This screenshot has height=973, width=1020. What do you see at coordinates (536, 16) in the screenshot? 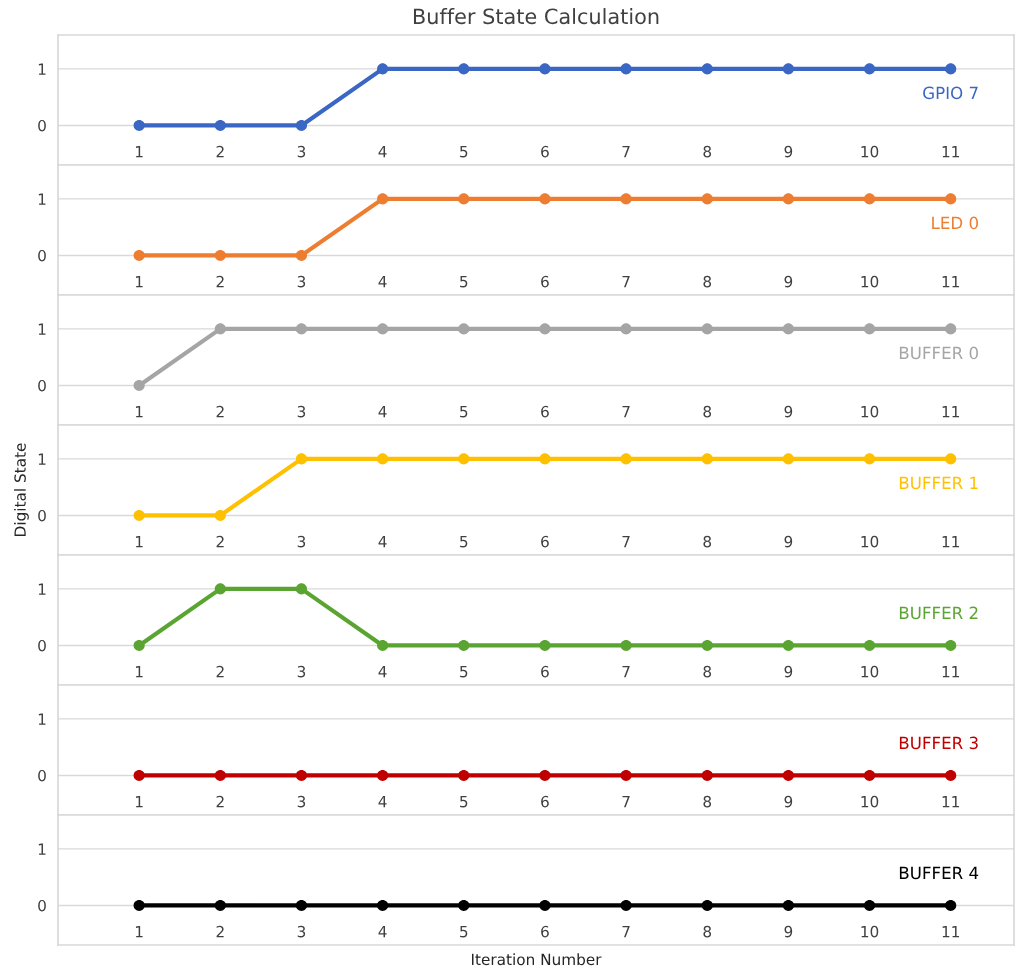
I see `chart-title: Buffer State Calculation` at bounding box center [536, 16].